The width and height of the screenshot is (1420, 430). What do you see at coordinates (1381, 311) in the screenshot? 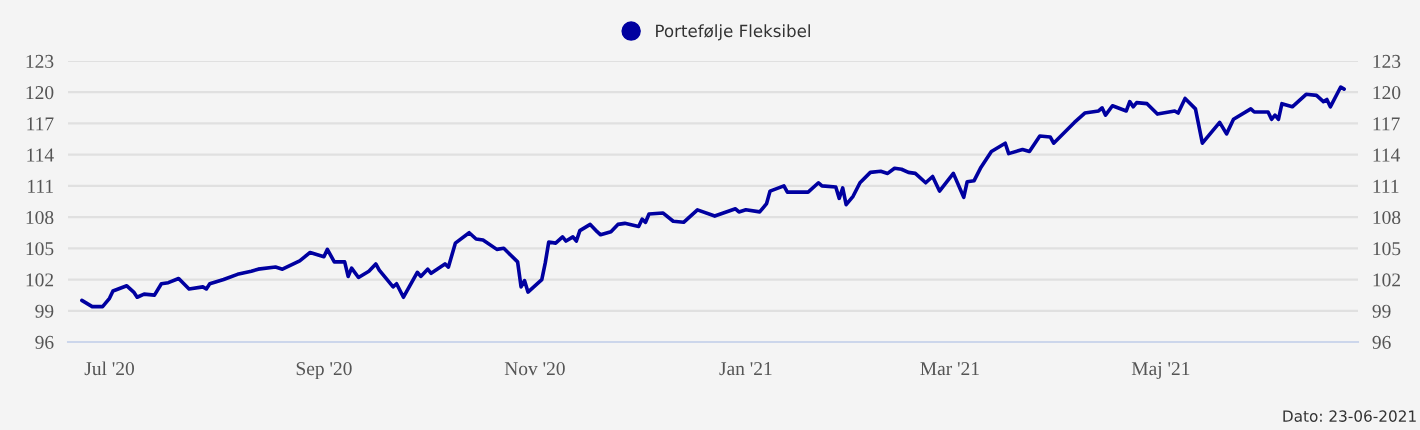
I see `y2-tick-label: 99` at bounding box center [1381, 311].